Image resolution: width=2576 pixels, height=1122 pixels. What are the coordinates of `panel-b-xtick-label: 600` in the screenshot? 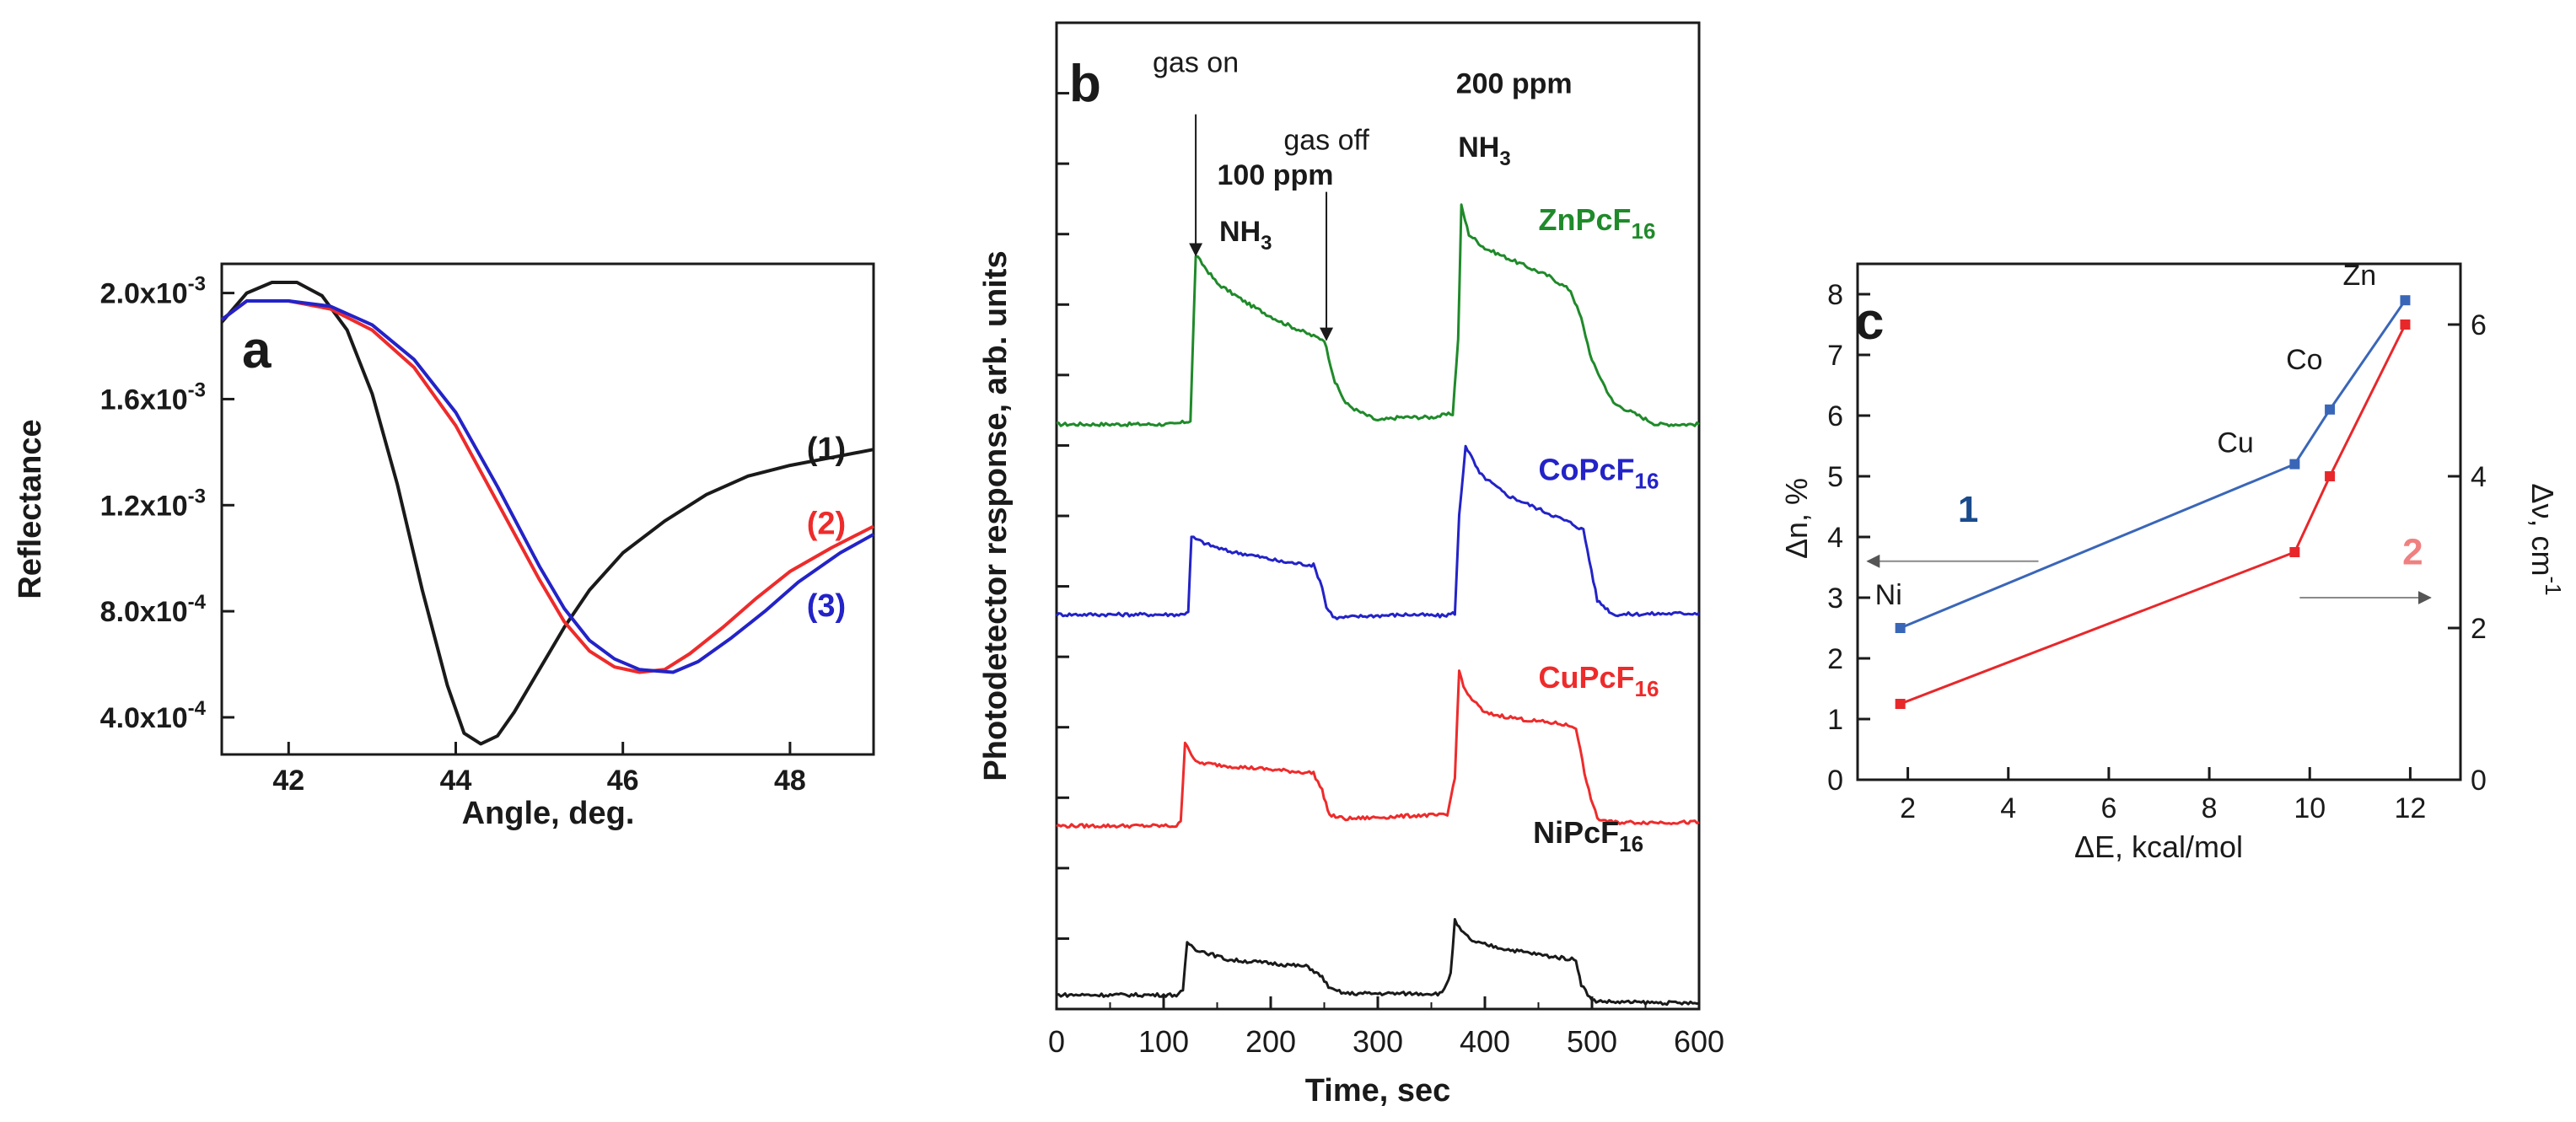 It's located at (1699, 1041).